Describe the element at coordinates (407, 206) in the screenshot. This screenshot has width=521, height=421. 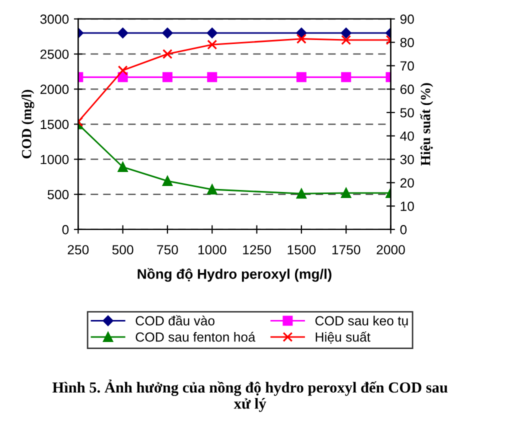
I see `y2-tick-label: 10` at that location.